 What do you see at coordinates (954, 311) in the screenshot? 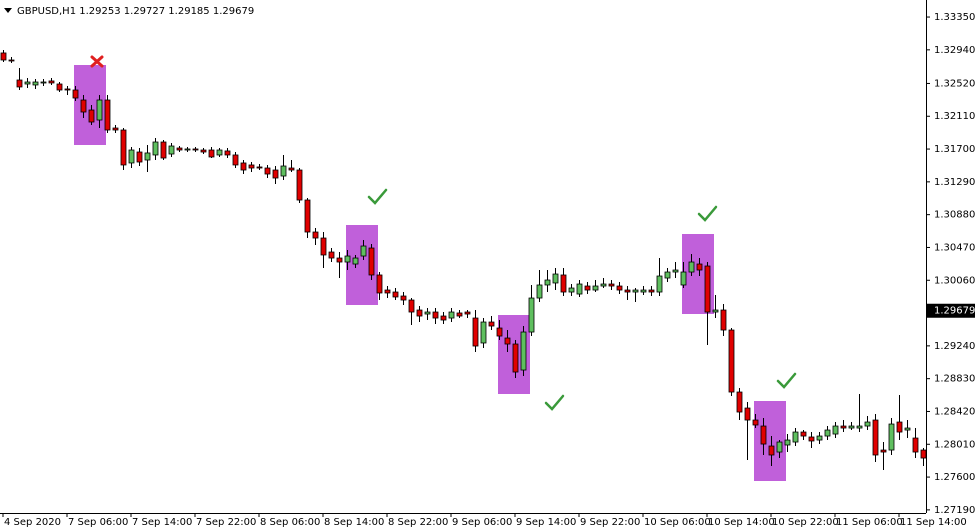
I see `last-price-label: 1.29679` at bounding box center [954, 311].